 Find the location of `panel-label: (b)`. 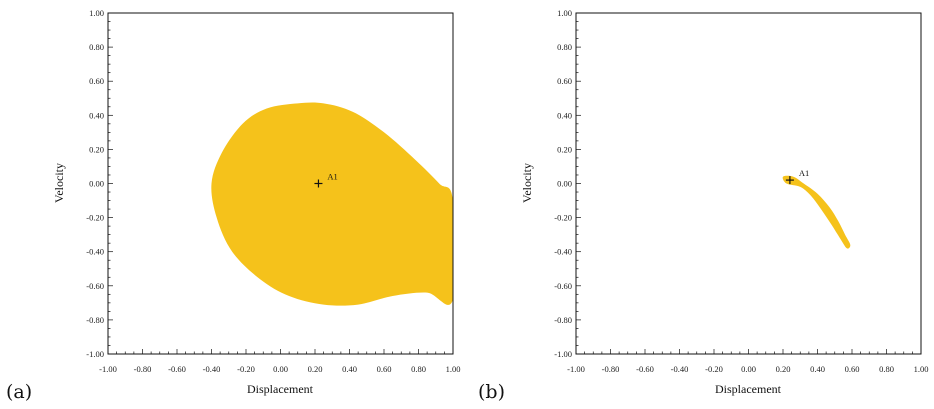

panel-label: (b) is located at coordinates (491, 392).